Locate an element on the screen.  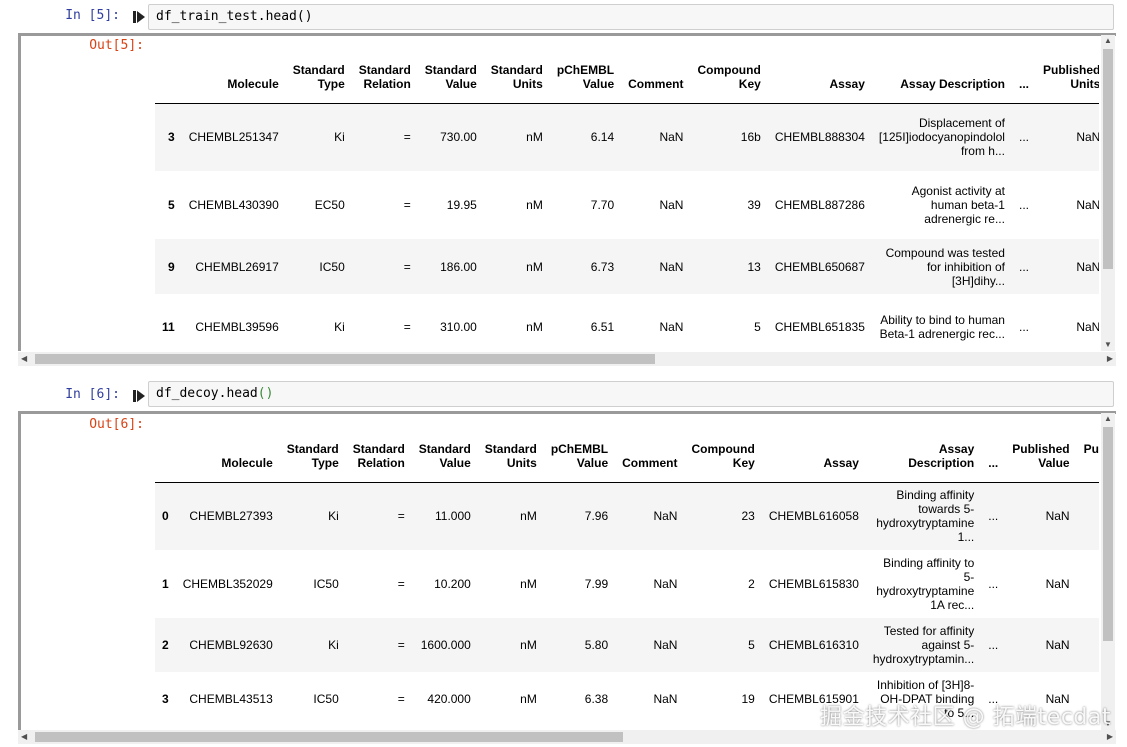
vertical-scrollbar-5: ▲ ▼ is located at coordinates (1108, 193).